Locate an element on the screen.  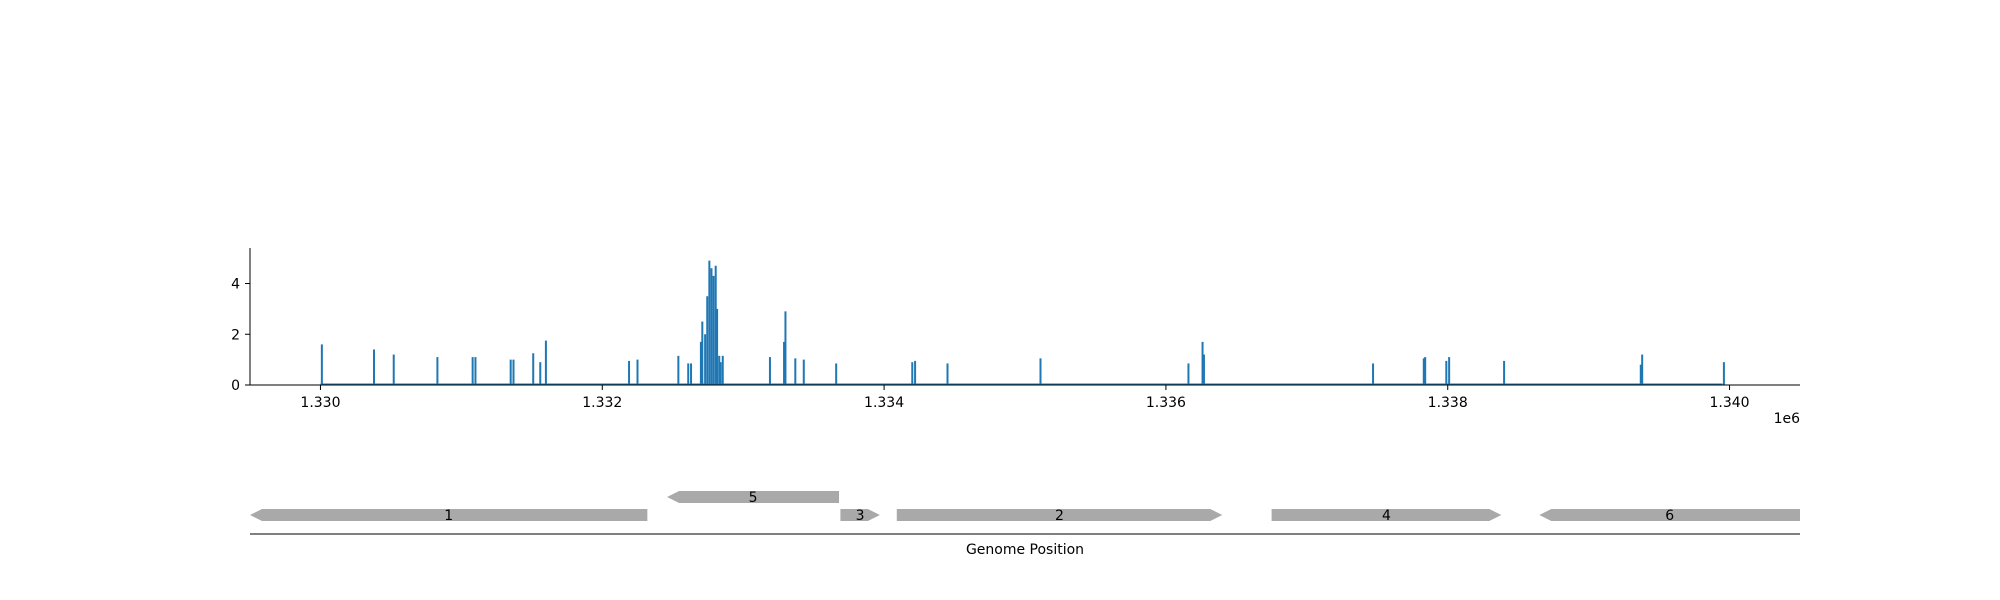
gene-label: 2 is located at coordinates (1059, 516).